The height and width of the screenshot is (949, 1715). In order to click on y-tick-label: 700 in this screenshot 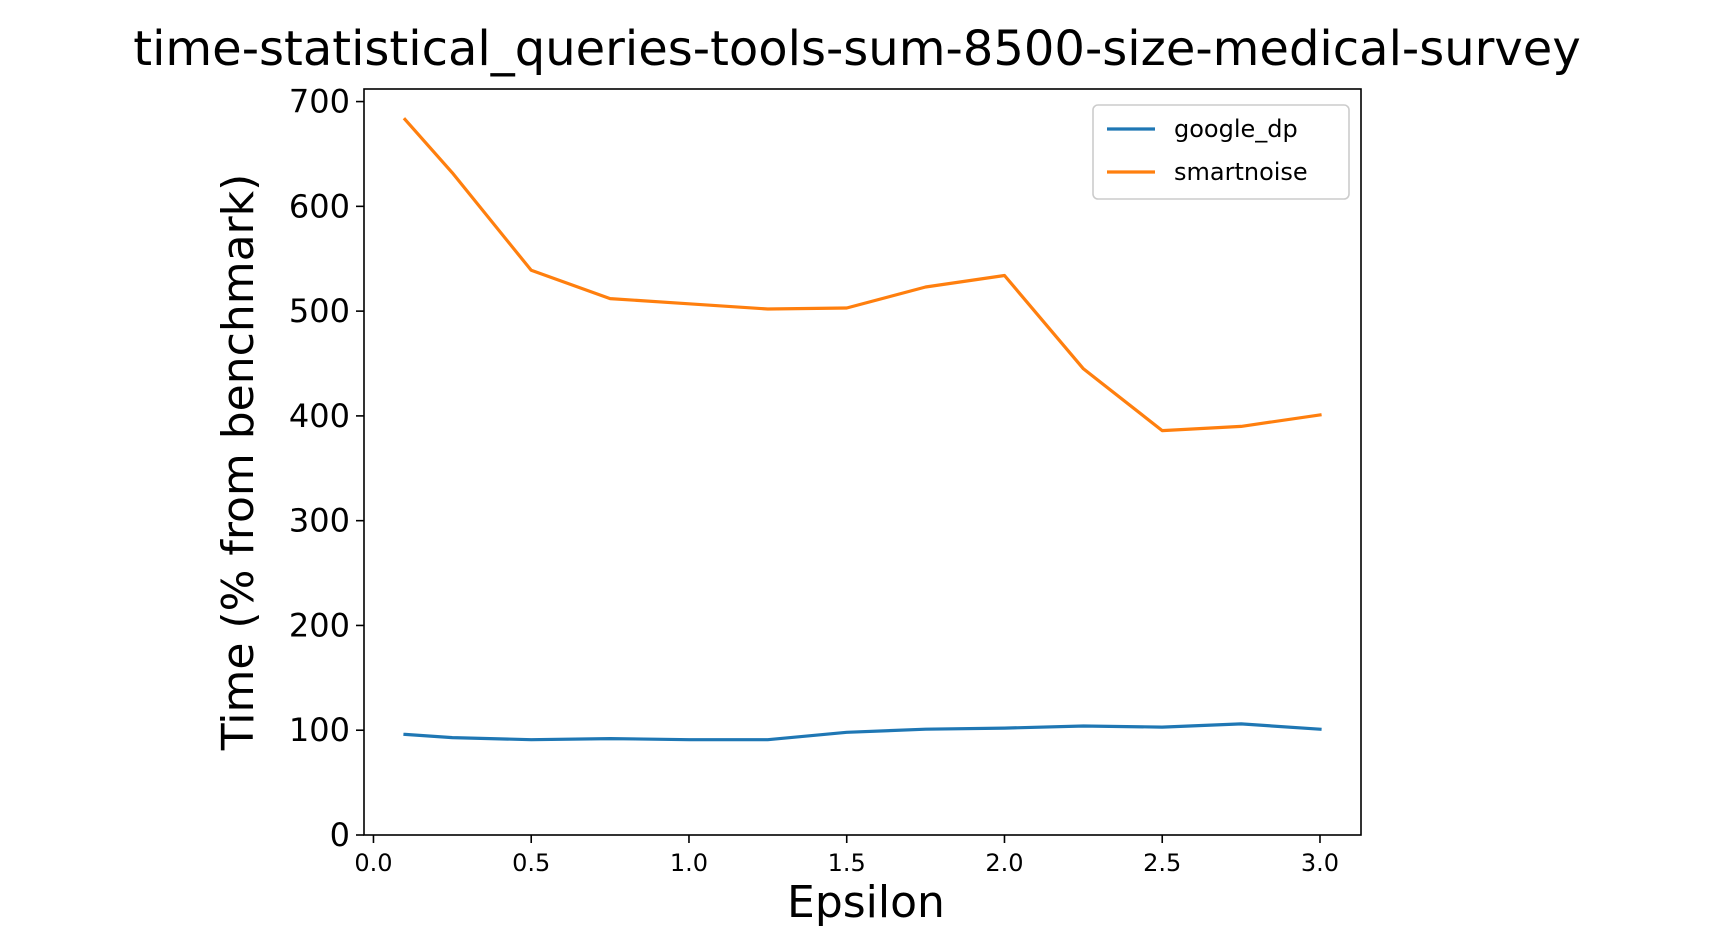, I will do `click(319, 102)`.